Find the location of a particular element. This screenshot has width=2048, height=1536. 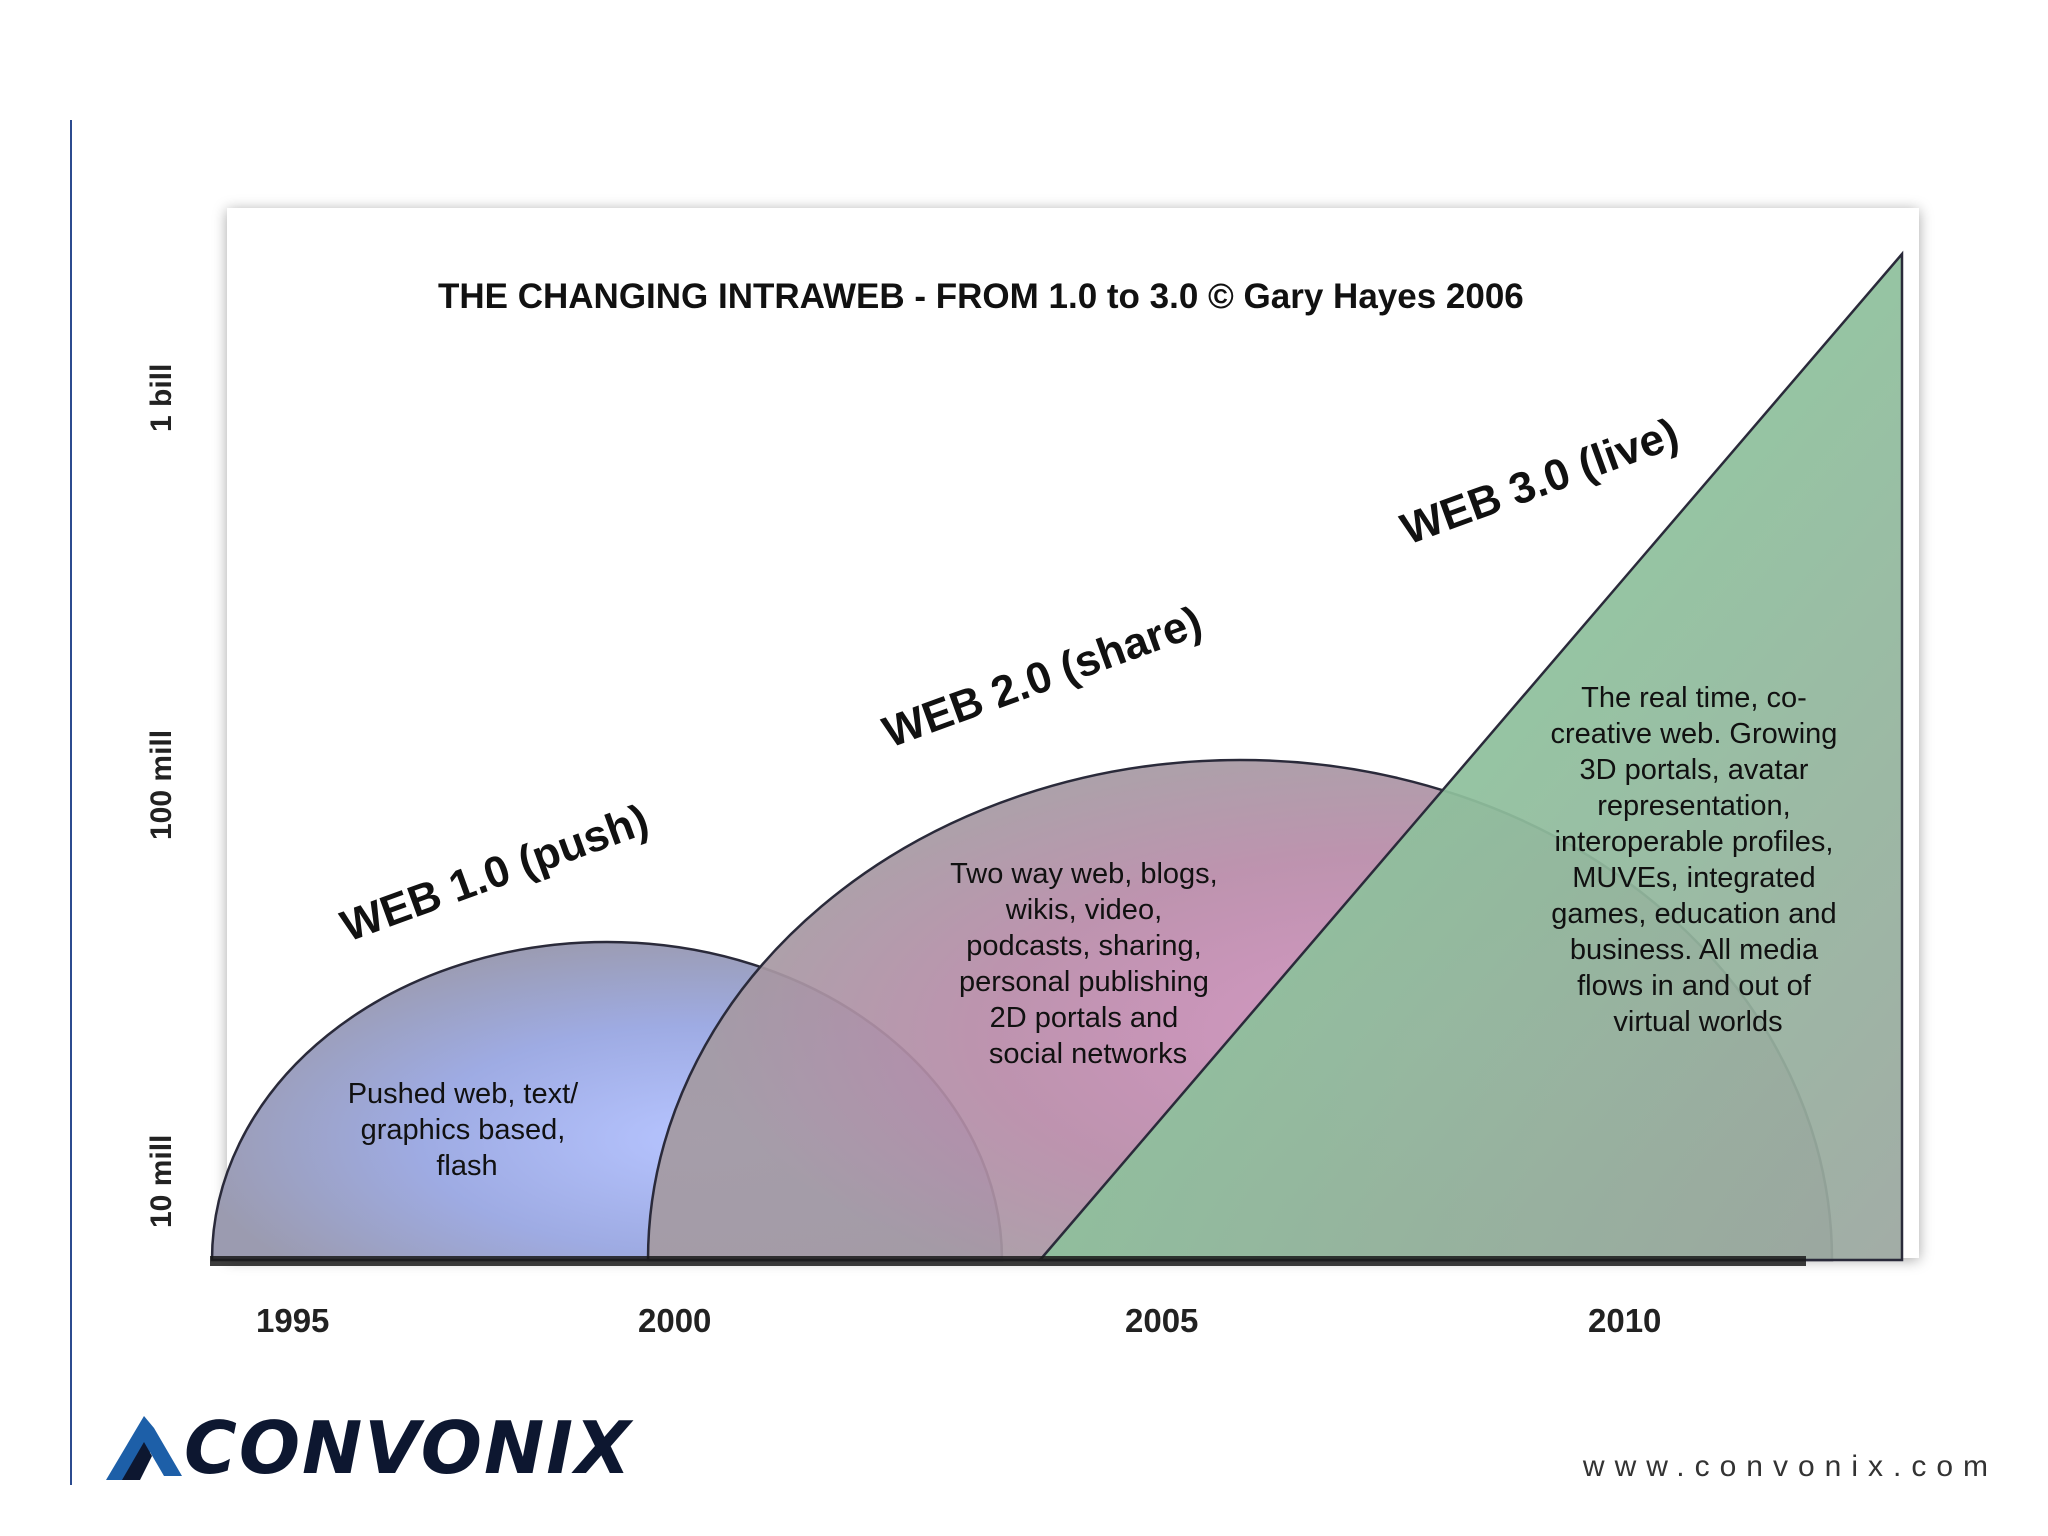

x-tick-2000: 2000 is located at coordinates (675, 1320).